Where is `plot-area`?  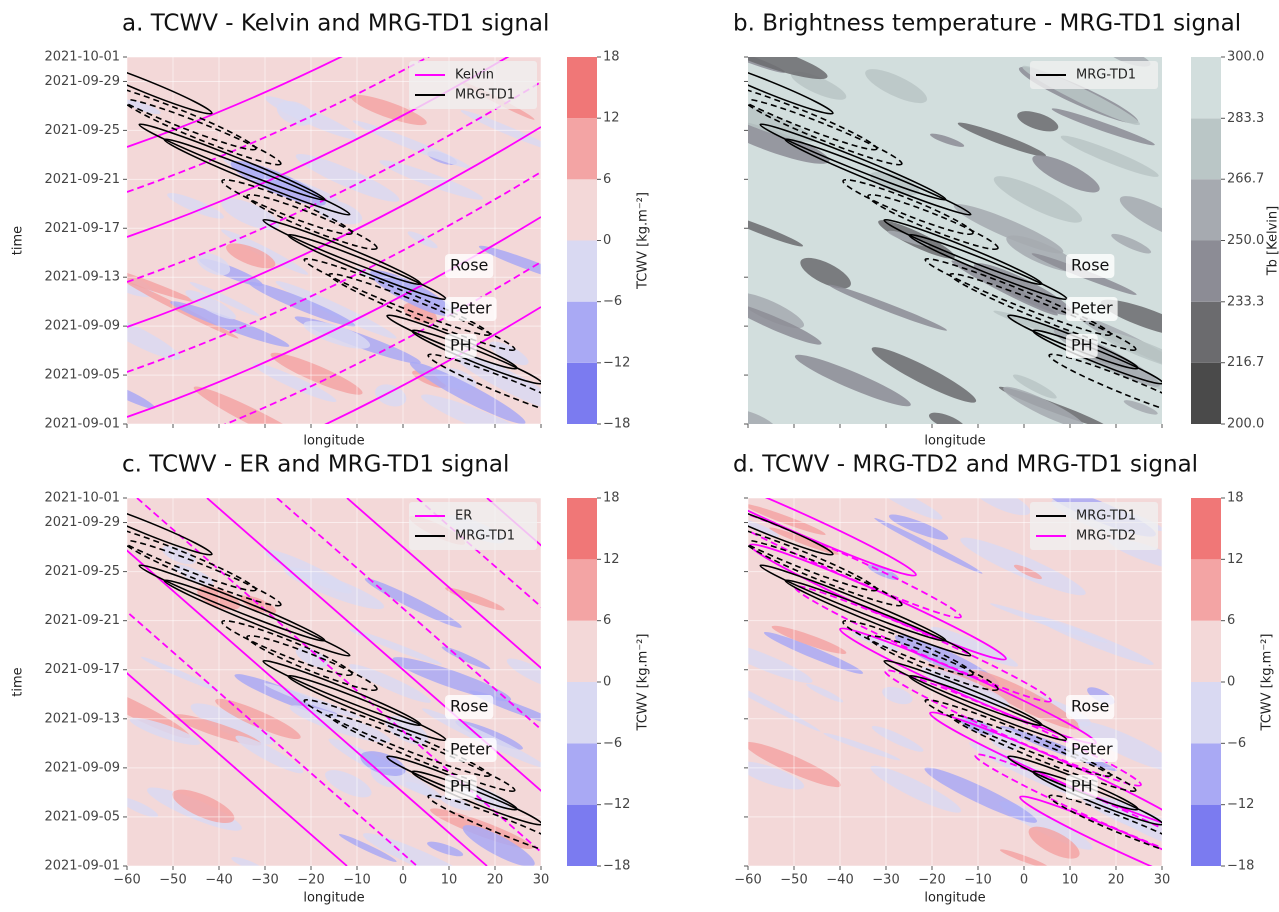 plot-area is located at coordinates (955, 682).